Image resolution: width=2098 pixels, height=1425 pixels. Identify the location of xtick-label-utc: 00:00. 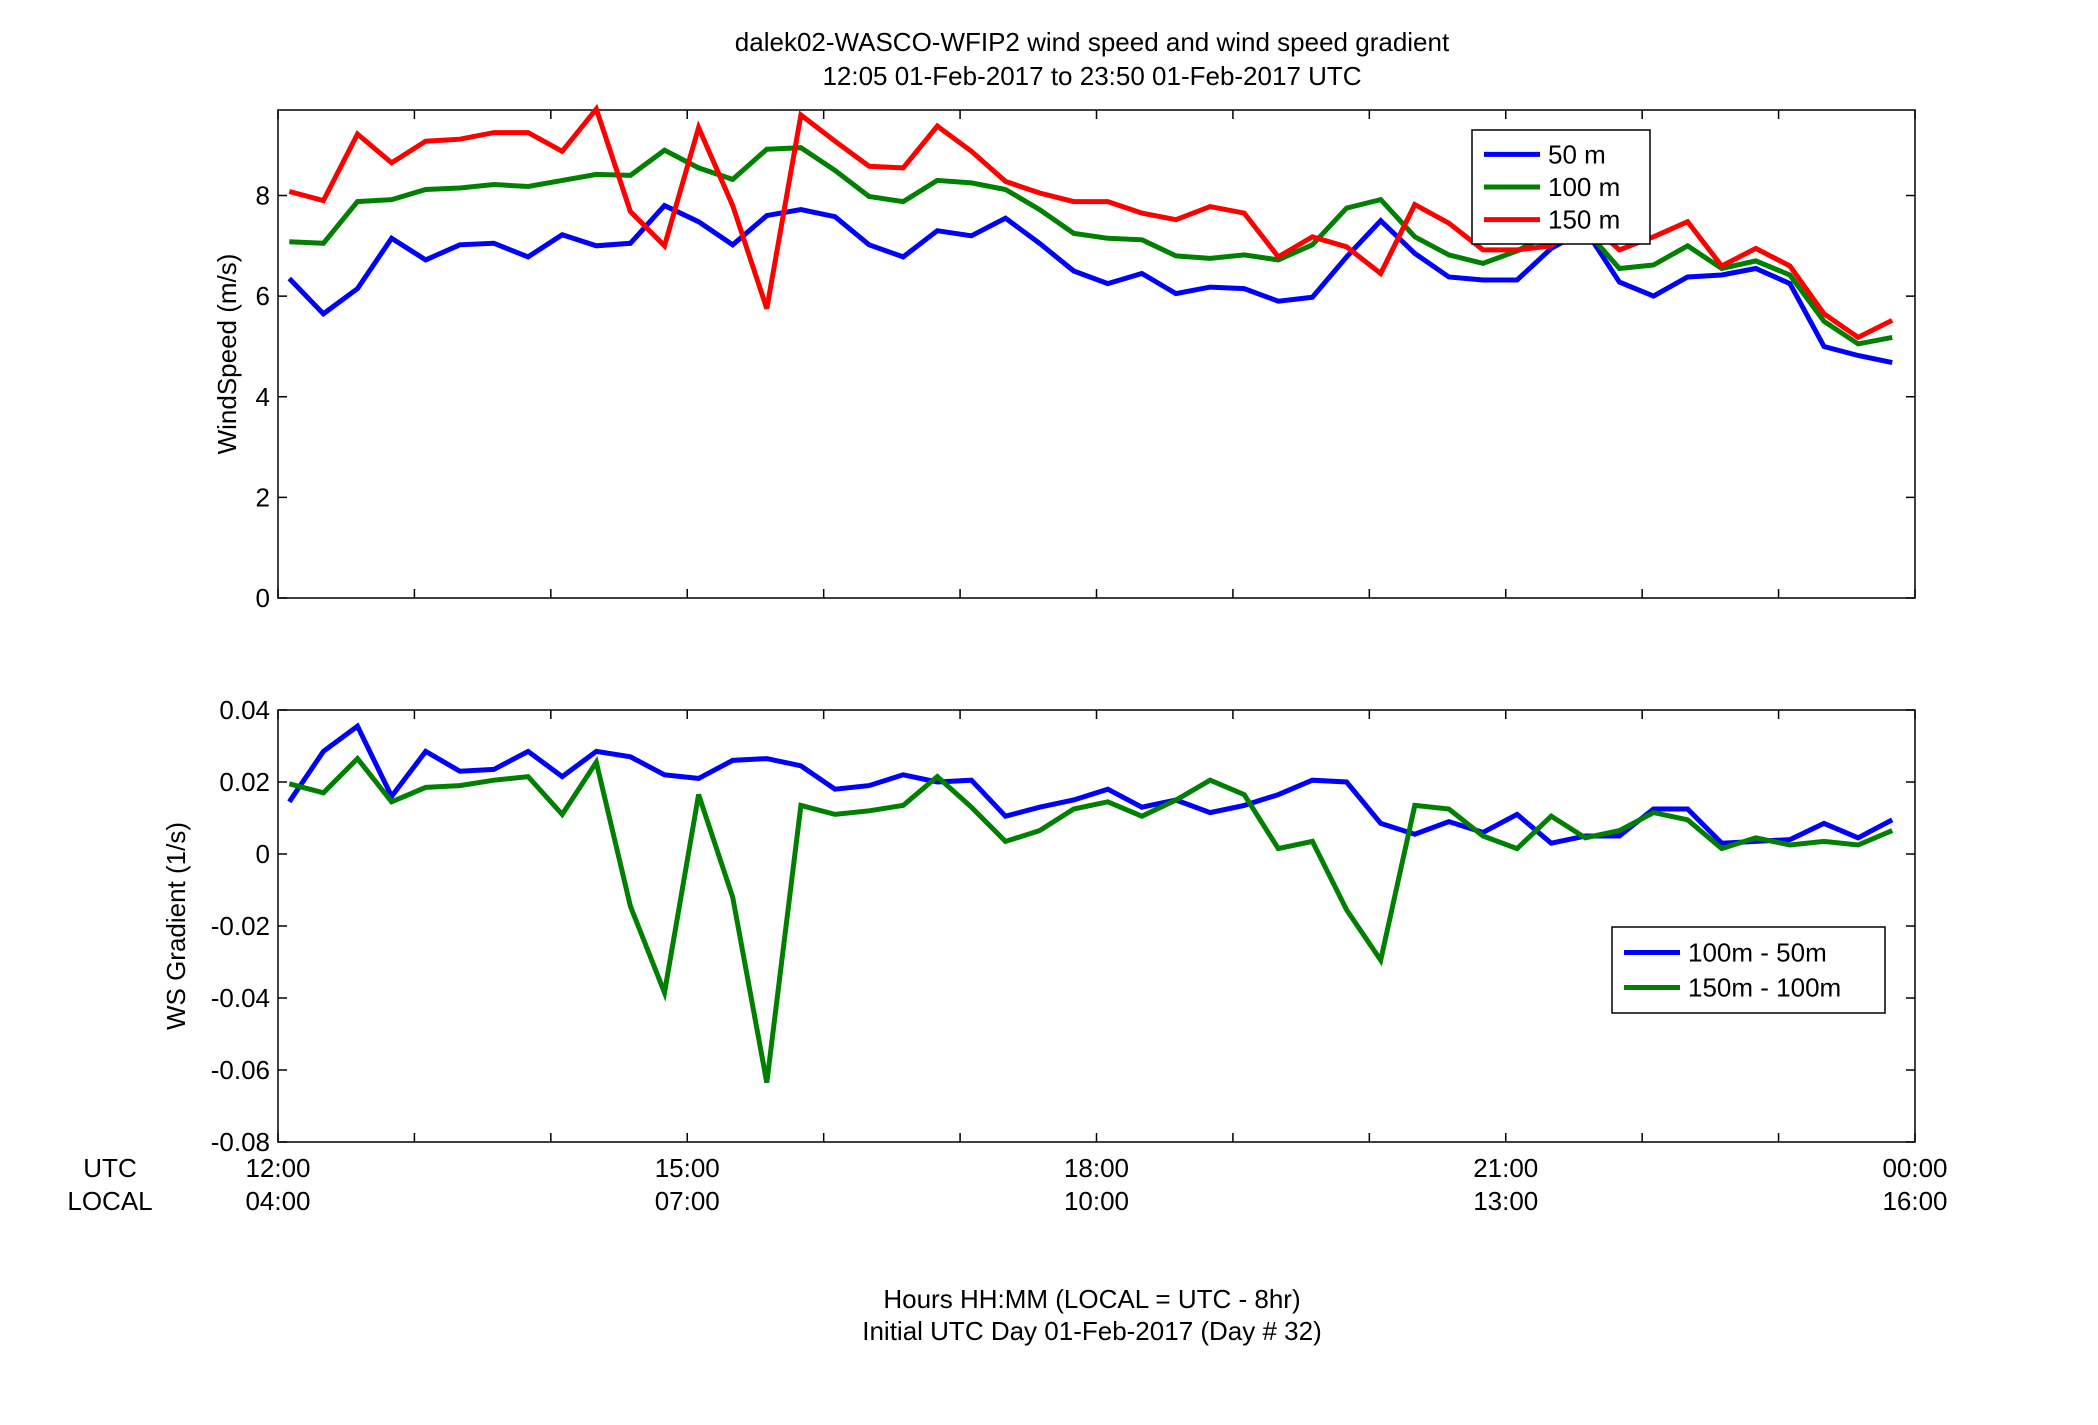
(1914, 1168).